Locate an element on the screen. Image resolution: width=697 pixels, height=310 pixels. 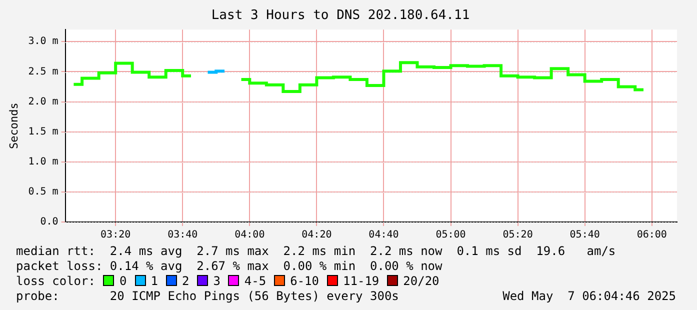
legend-label: 4-5 is located at coordinates (255, 281).